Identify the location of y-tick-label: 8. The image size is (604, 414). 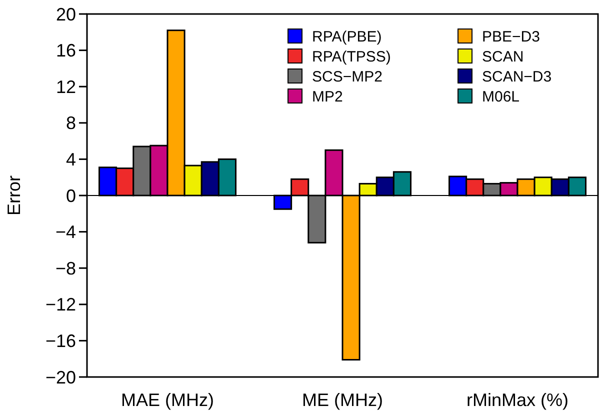
(71, 123).